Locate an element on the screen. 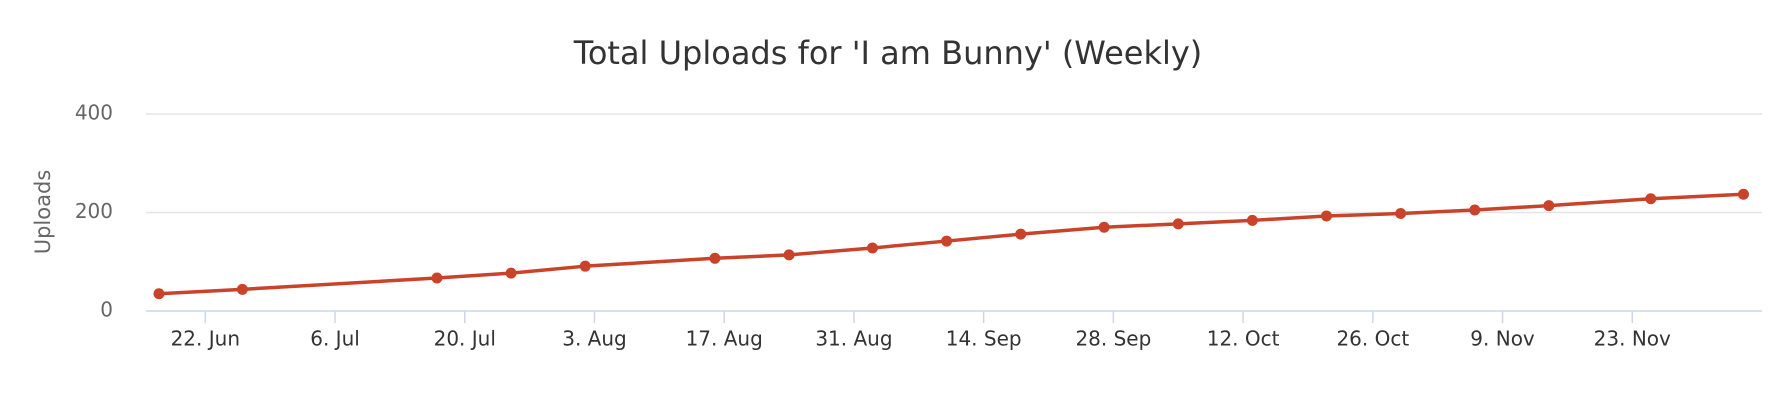 The height and width of the screenshot is (402, 1776). y-tick-label: 0 is located at coordinates (106, 310).